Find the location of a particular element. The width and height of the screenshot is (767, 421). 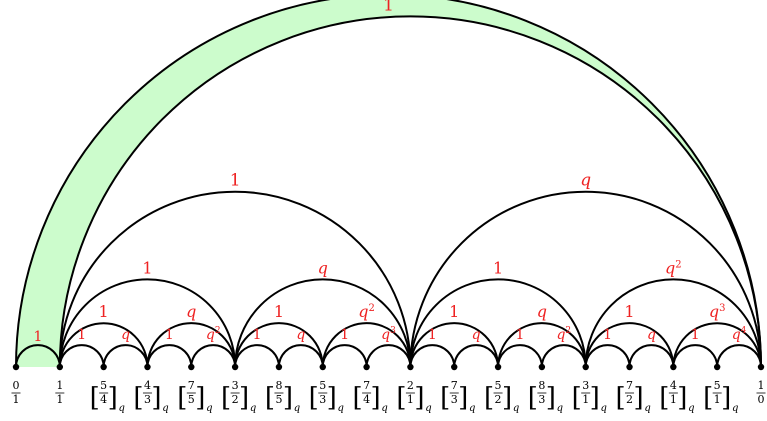

vertex-label-8_3: [] q 83 is located at coordinates (545, 396).